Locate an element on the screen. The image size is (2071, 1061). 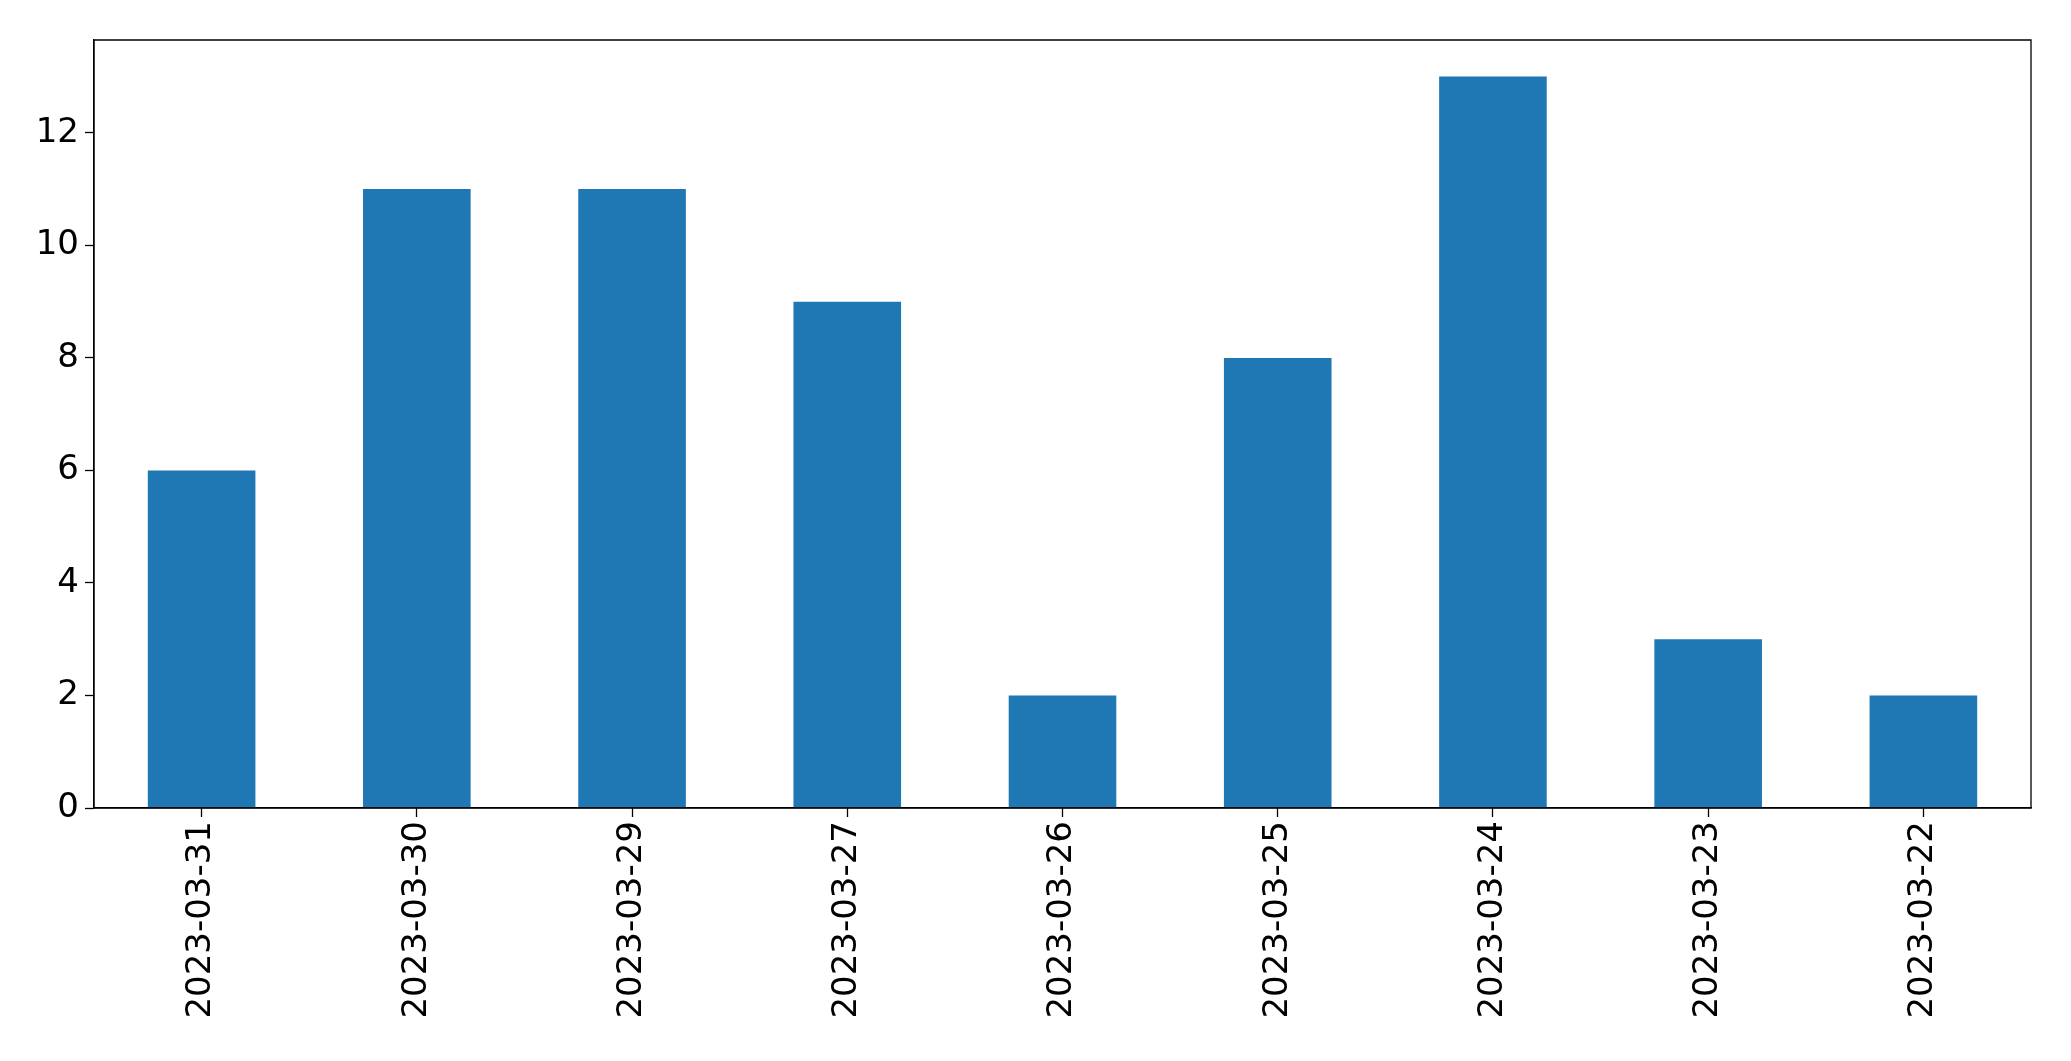
x-tick-label: 2023-03-26 is located at coordinates (1059, 920).